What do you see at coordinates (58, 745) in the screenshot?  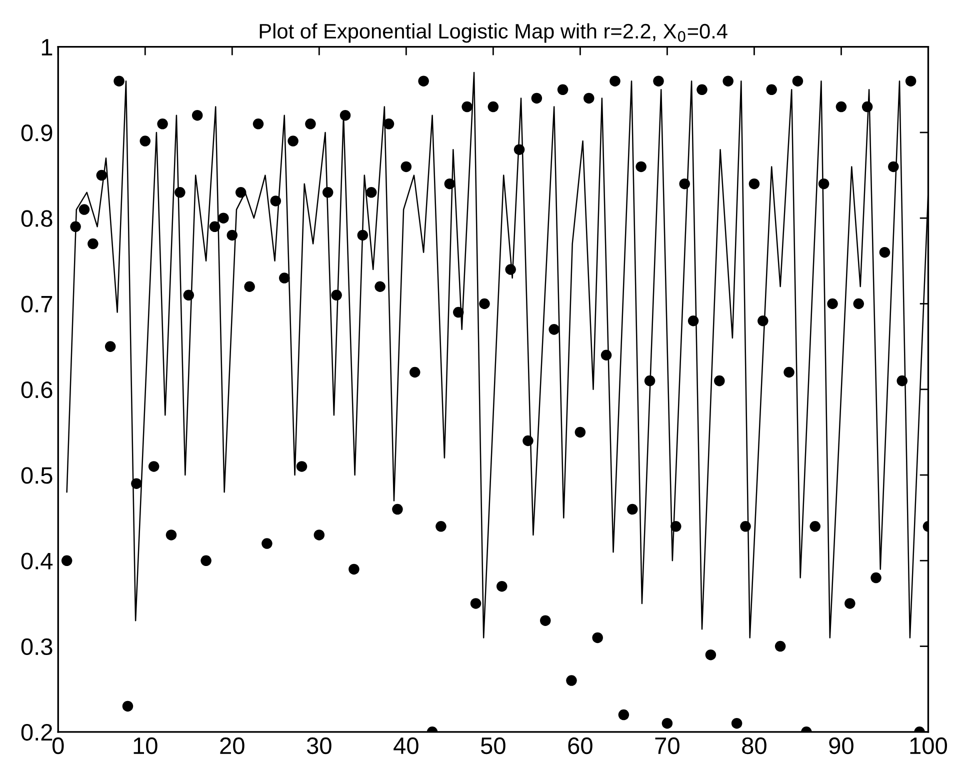 I see `x-tick-label: 0` at bounding box center [58, 745].